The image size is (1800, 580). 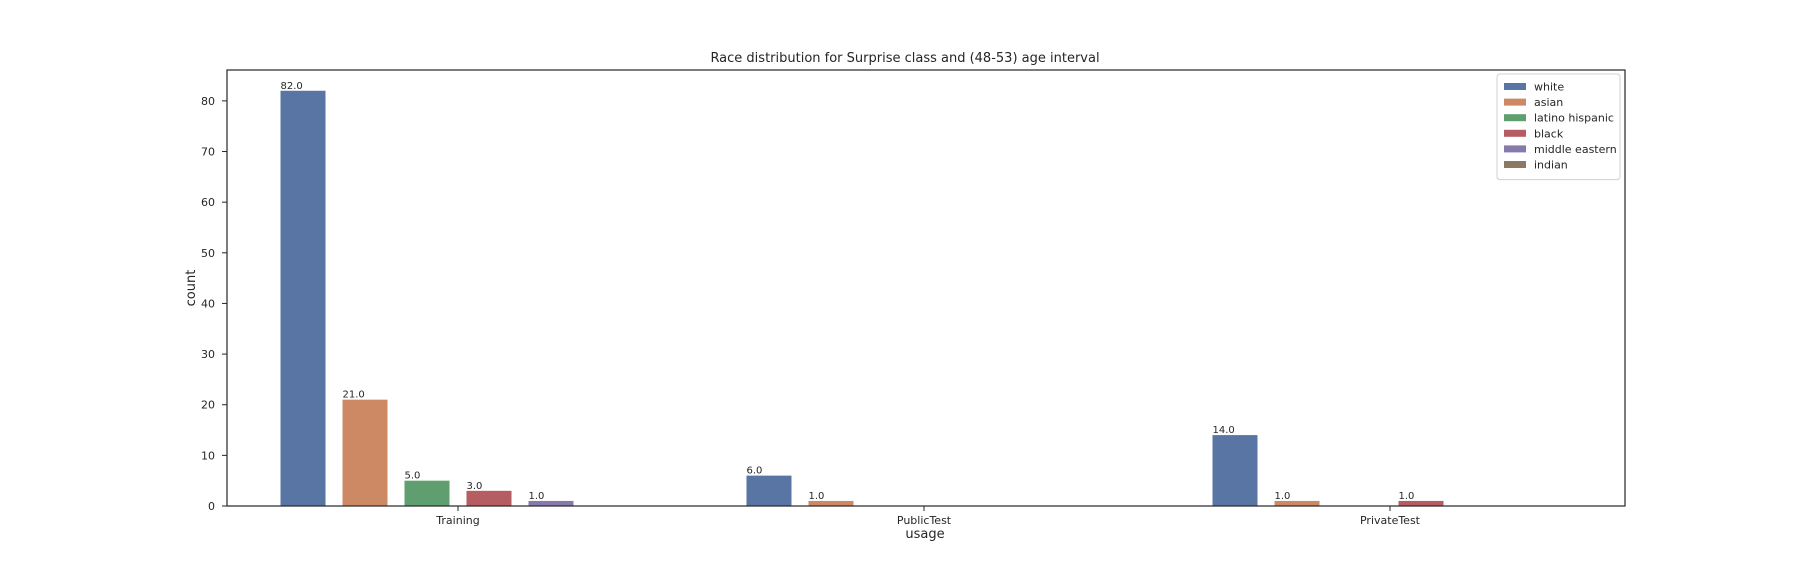 I want to click on legend-label: black, so click(x=1549, y=133).